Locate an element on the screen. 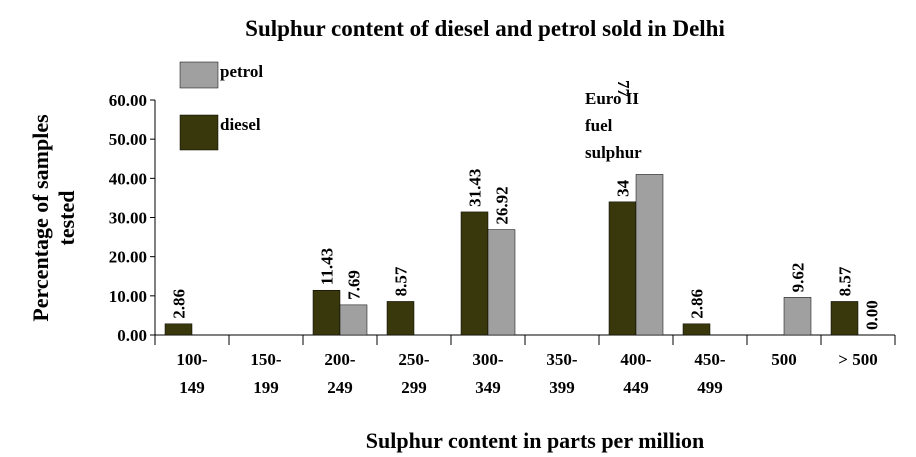  y-axis-title-line: Percentage of samples is located at coordinates (40, 218).